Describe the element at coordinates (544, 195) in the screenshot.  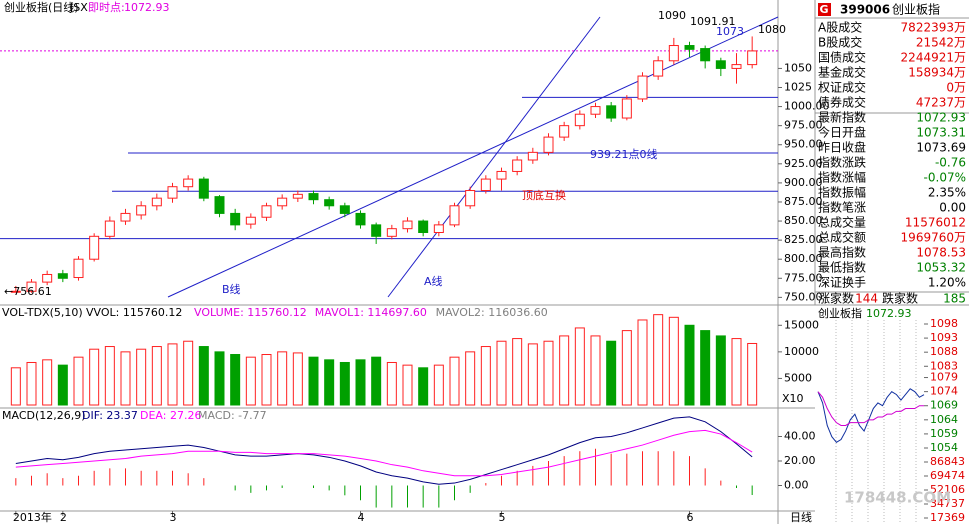
I see `annotation: 顶底互换` at that location.